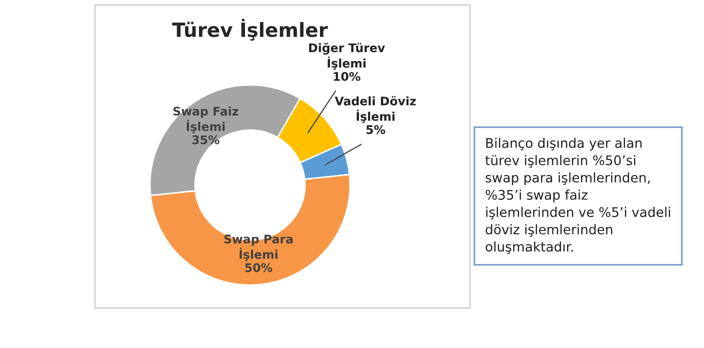  What do you see at coordinates (206, 139) in the screenshot?
I see `data-label: 35%` at bounding box center [206, 139].